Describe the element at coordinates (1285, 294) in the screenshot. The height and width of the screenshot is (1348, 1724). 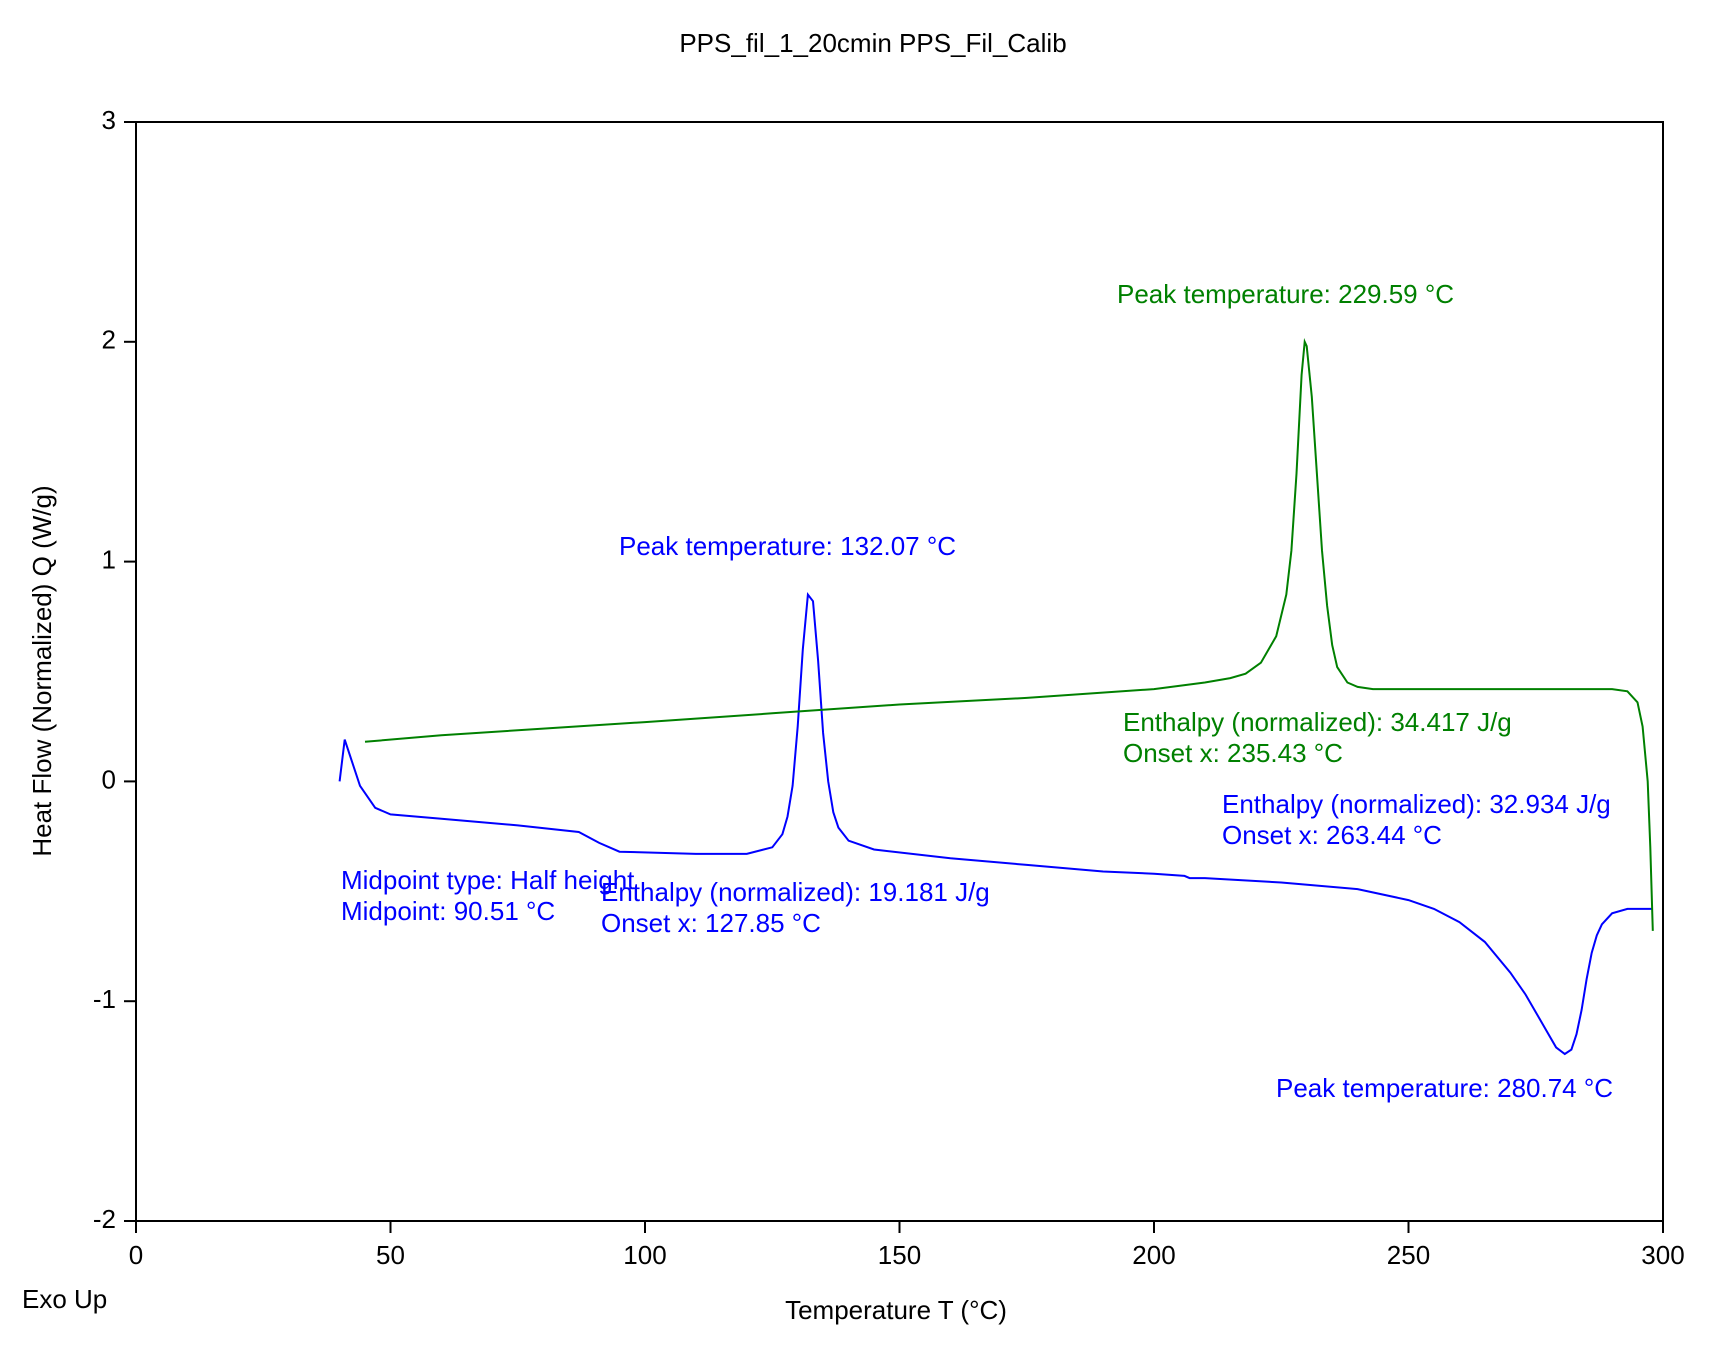
I see `annotation: Peak temperature: 229.59 °C` at that location.